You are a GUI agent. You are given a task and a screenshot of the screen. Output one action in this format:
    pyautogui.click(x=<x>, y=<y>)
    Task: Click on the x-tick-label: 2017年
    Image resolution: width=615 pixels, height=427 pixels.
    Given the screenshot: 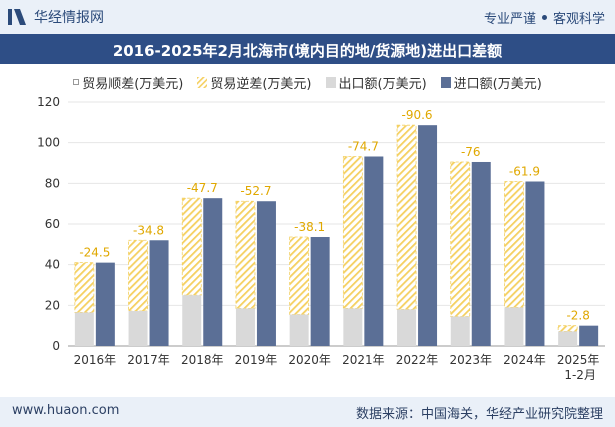 What is the action you would take?
    pyautogui.click(x=148, y=360)
    